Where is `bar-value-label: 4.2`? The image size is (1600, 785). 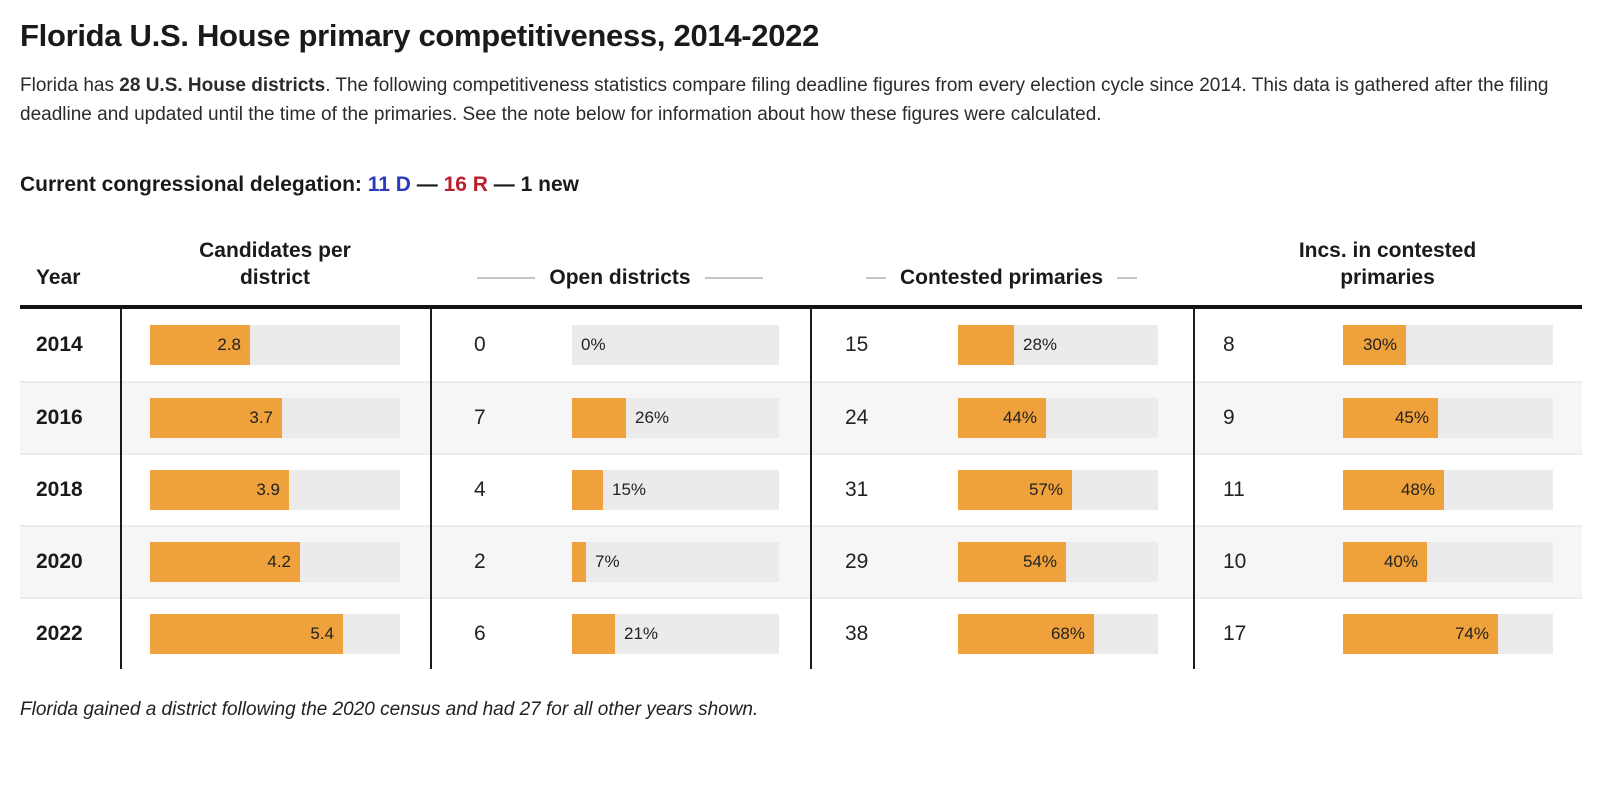 bar-value-label: 4.2 is located at coordinates (279, 561).